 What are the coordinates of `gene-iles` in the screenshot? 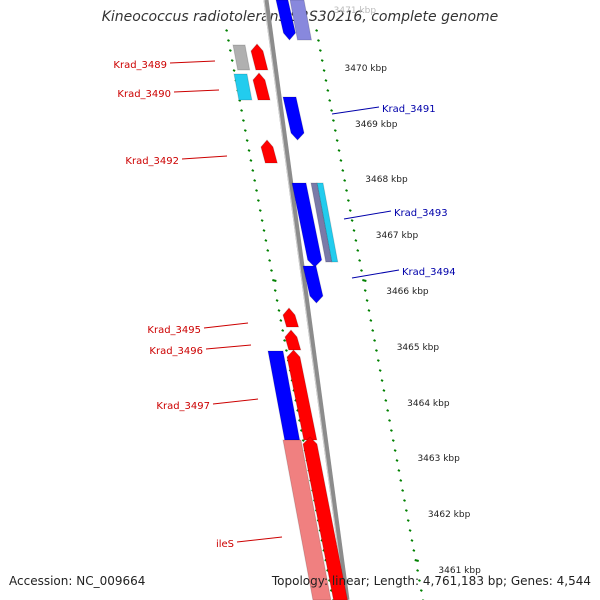 It's located at (325, 518).